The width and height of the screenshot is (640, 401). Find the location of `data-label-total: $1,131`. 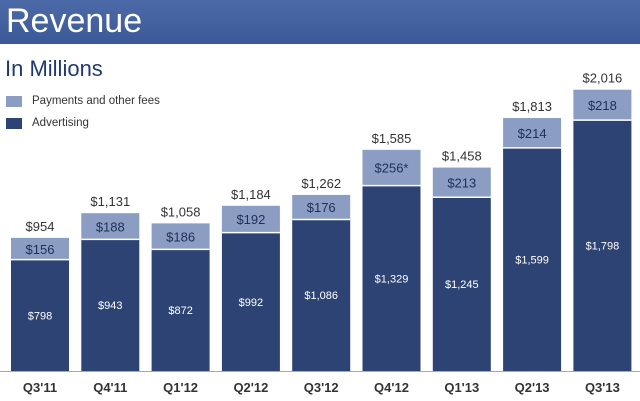

data-label-total: $1,131 is located at coordinates (110, 201).